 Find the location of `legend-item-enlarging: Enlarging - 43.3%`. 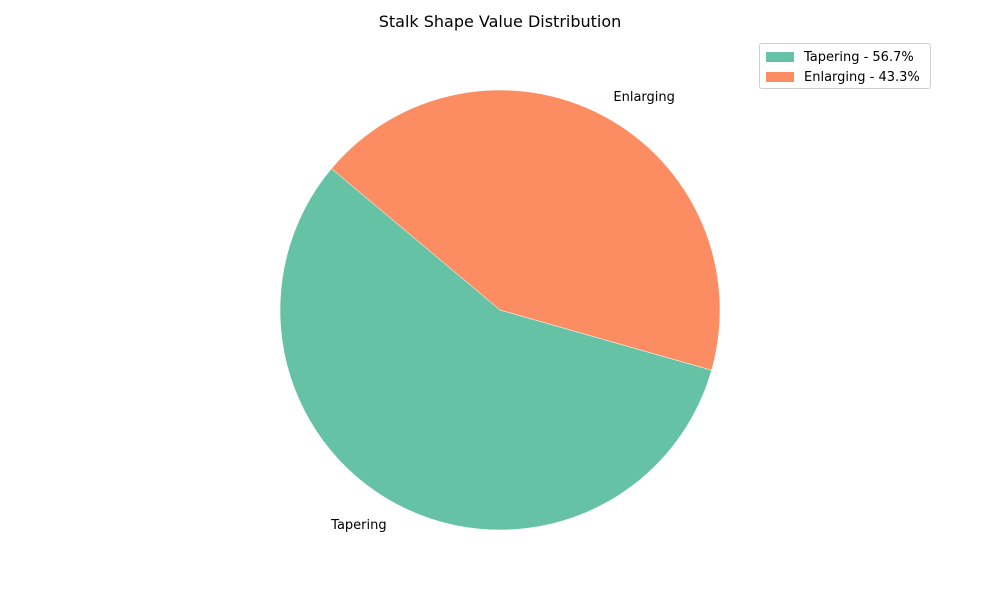

legend-item-enlarging: Enlarging - 43.3% is located at coordinates (843, 77).